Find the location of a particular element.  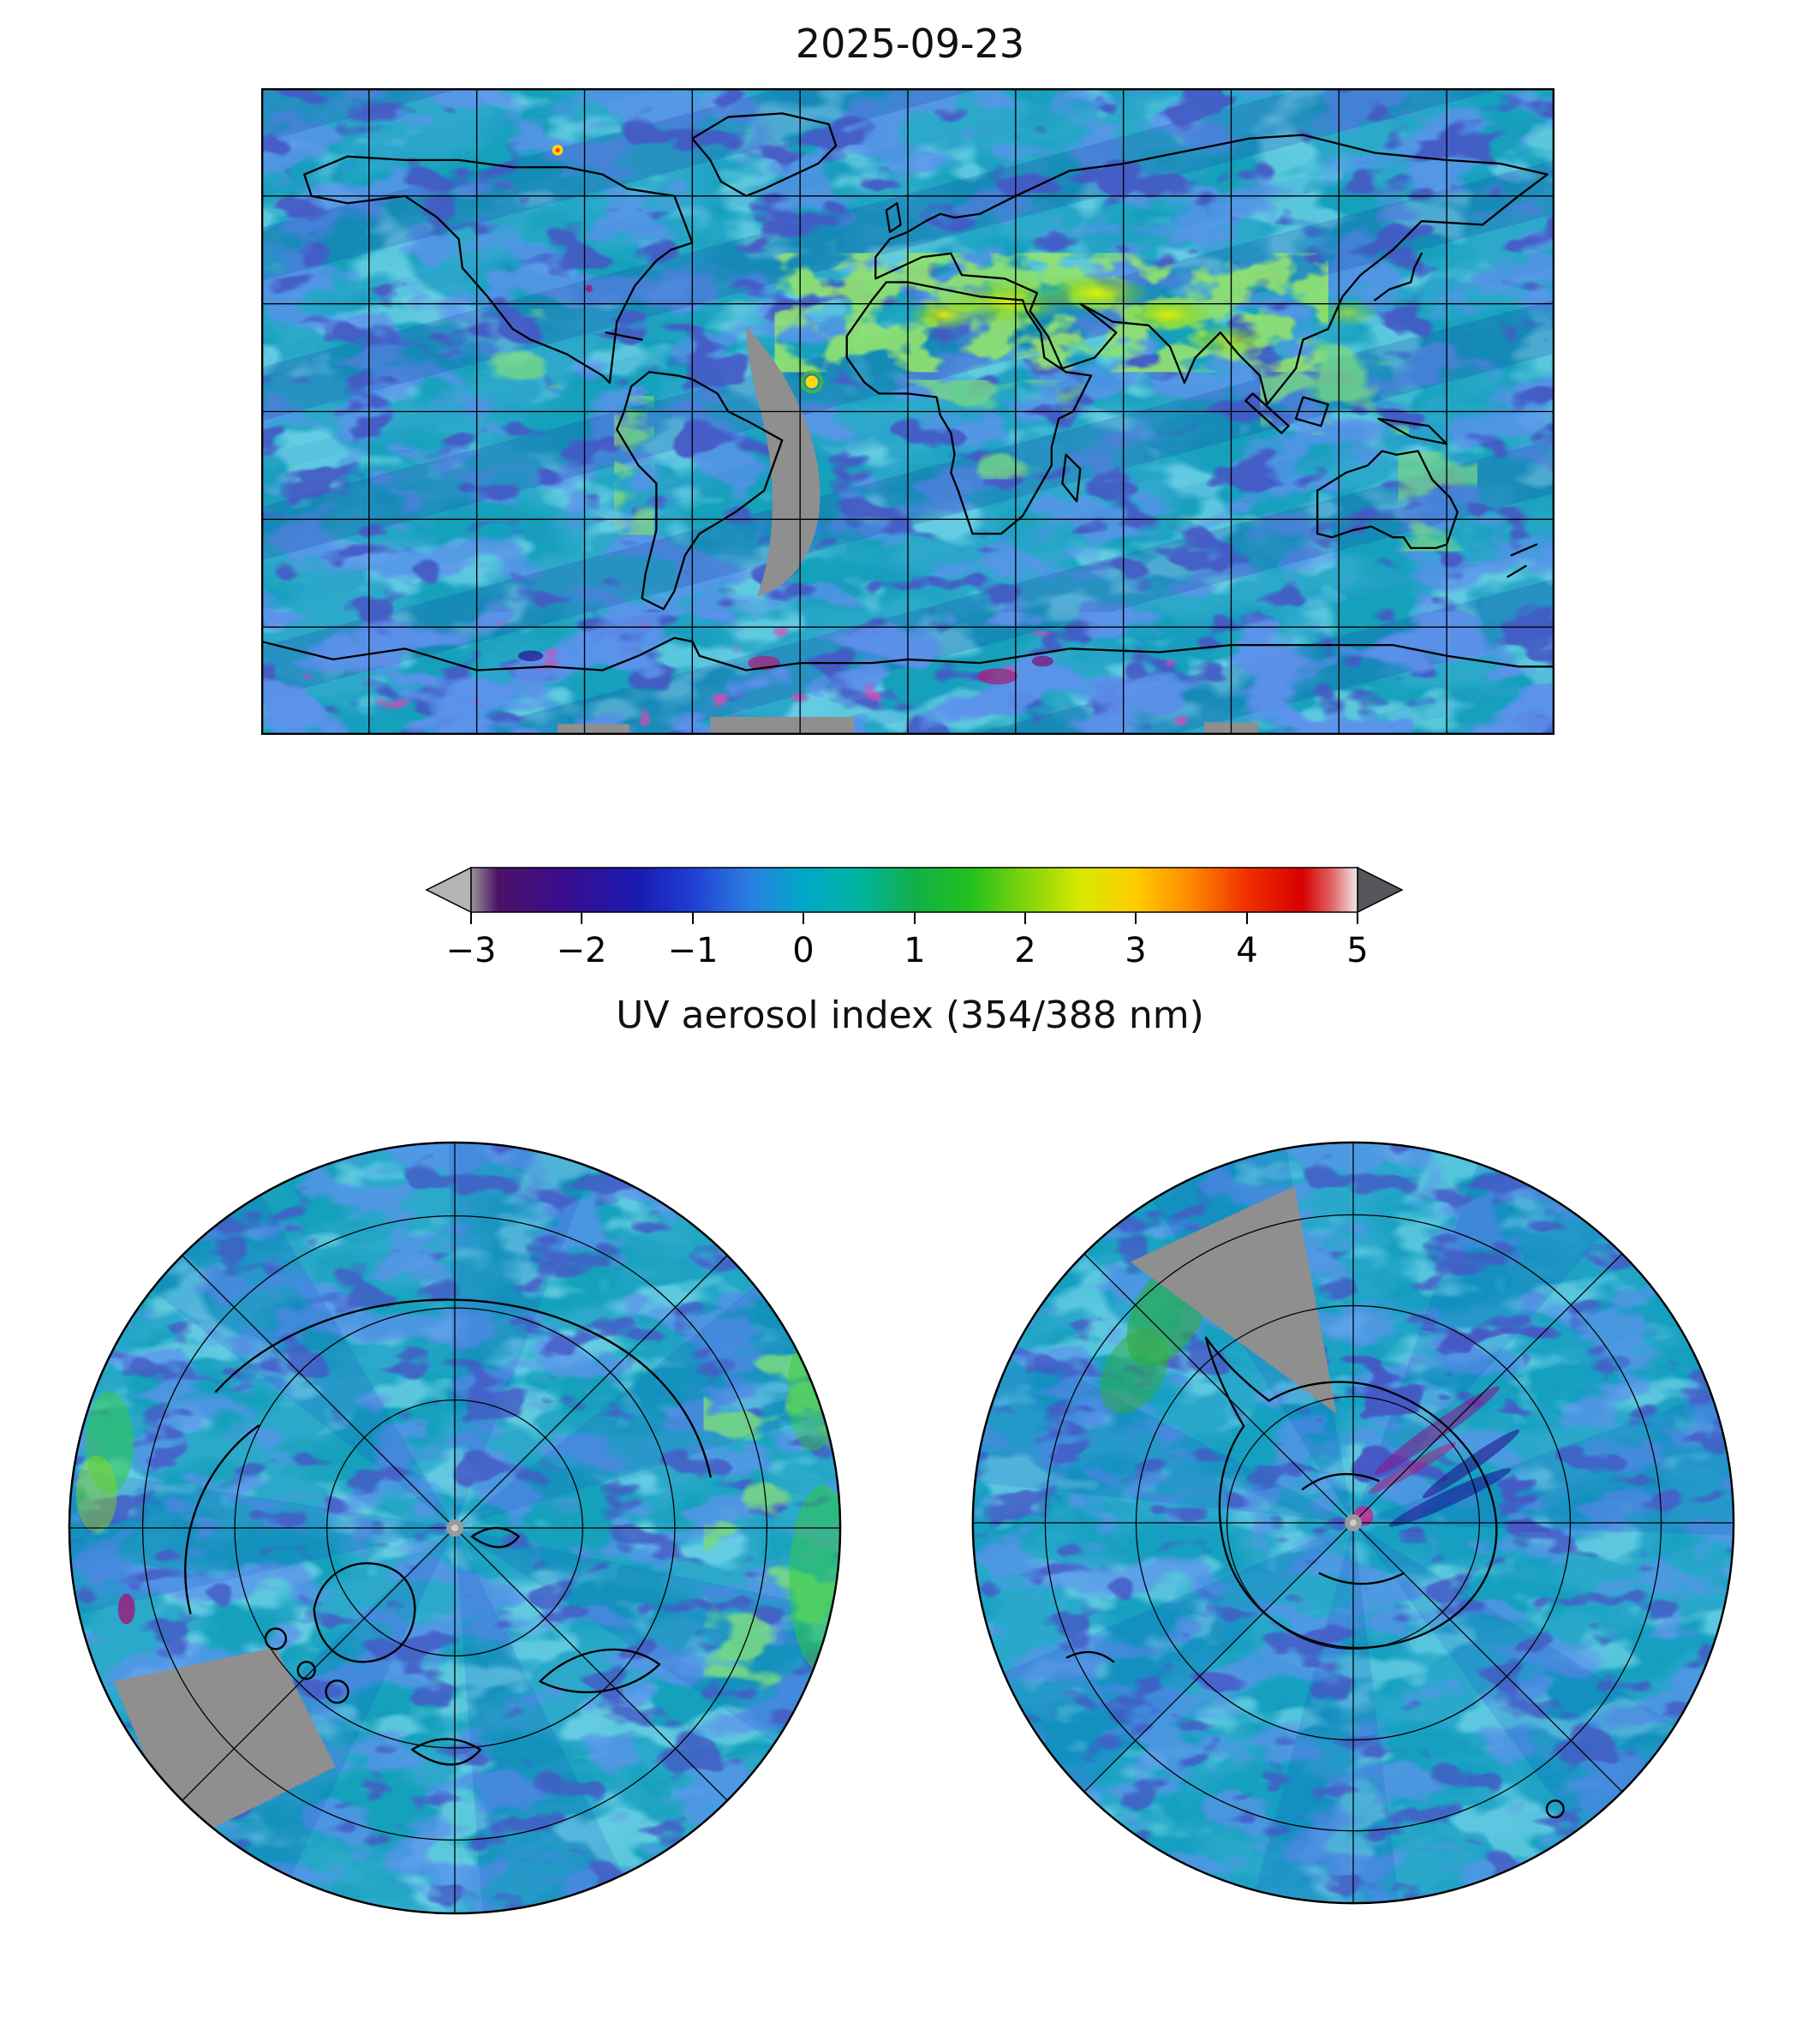

tick-label: 4 is located at coordinates (1246, 950).